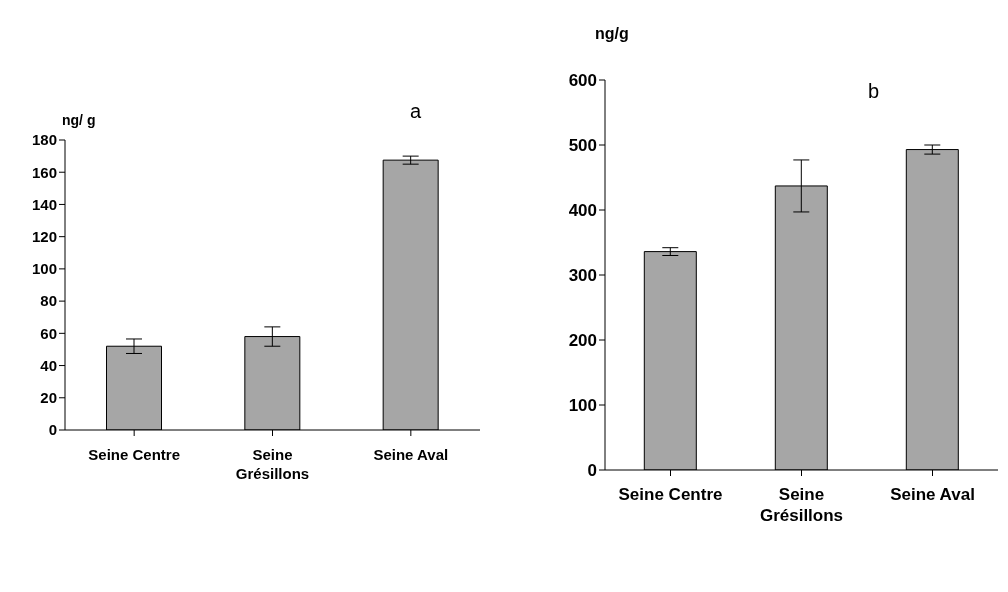  What do you see at coordinates (48, 365) in the screenshot?
I see `y-tick-label: 40` at bounding box center [48, 365].